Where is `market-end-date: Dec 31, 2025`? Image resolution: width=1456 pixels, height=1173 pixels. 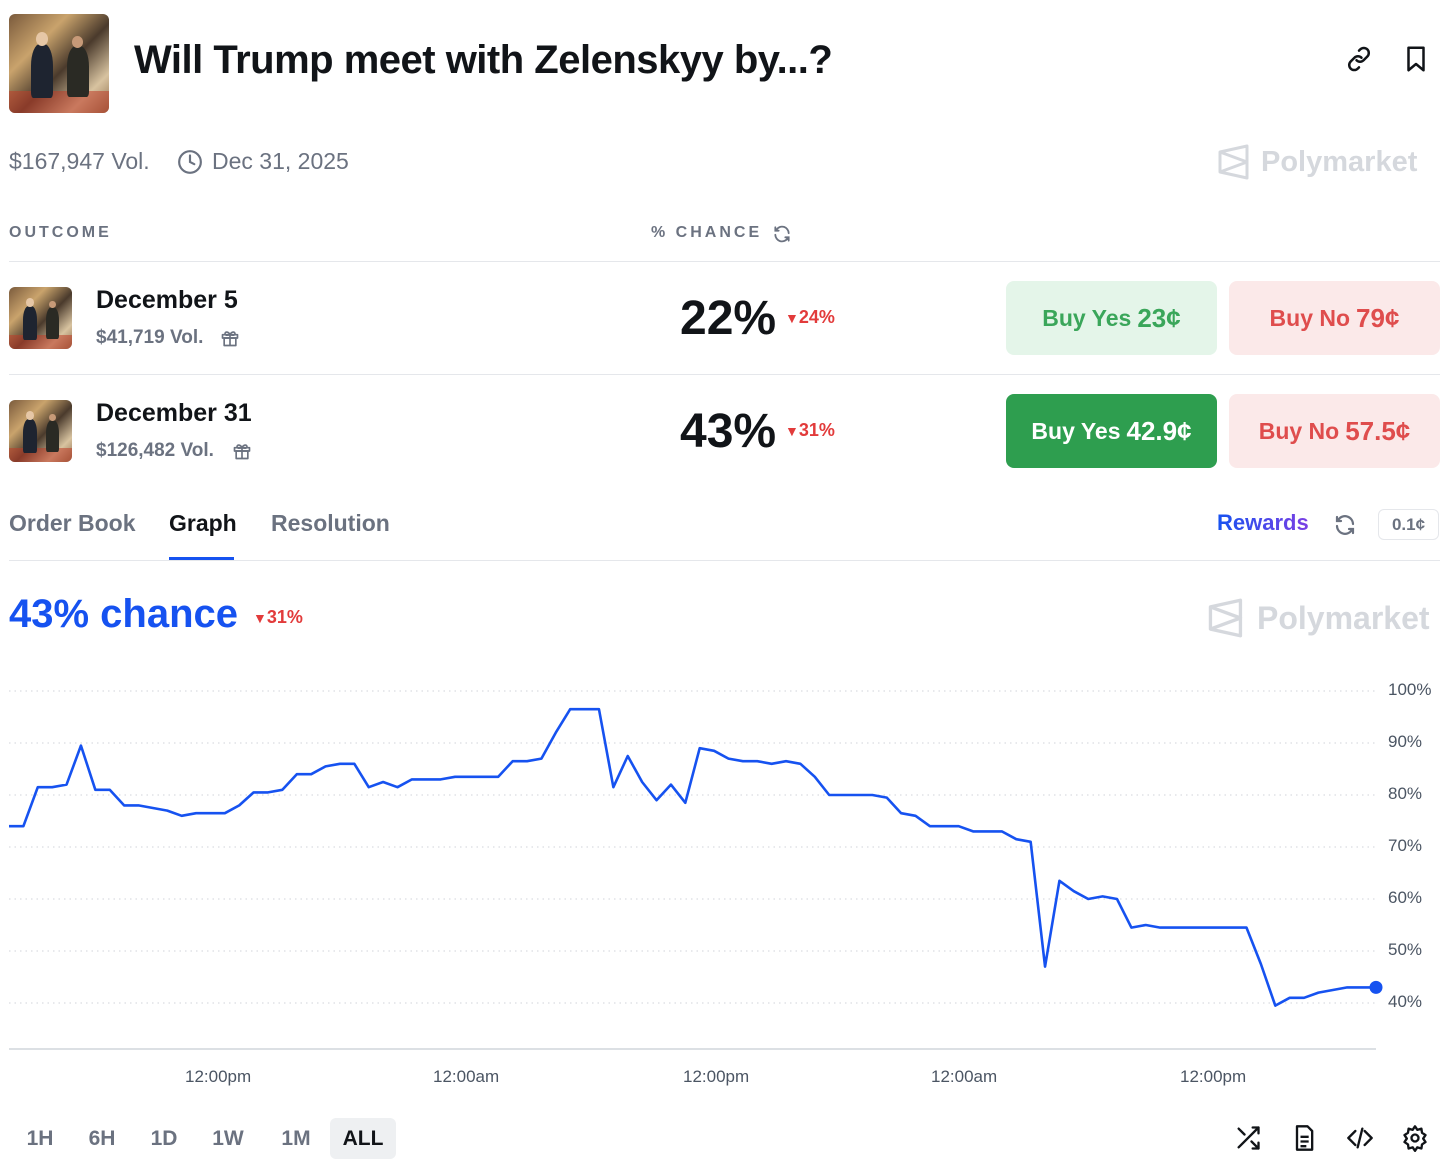
market-end-date: Dec 31, 2025 is located at coordinates (280, 161).